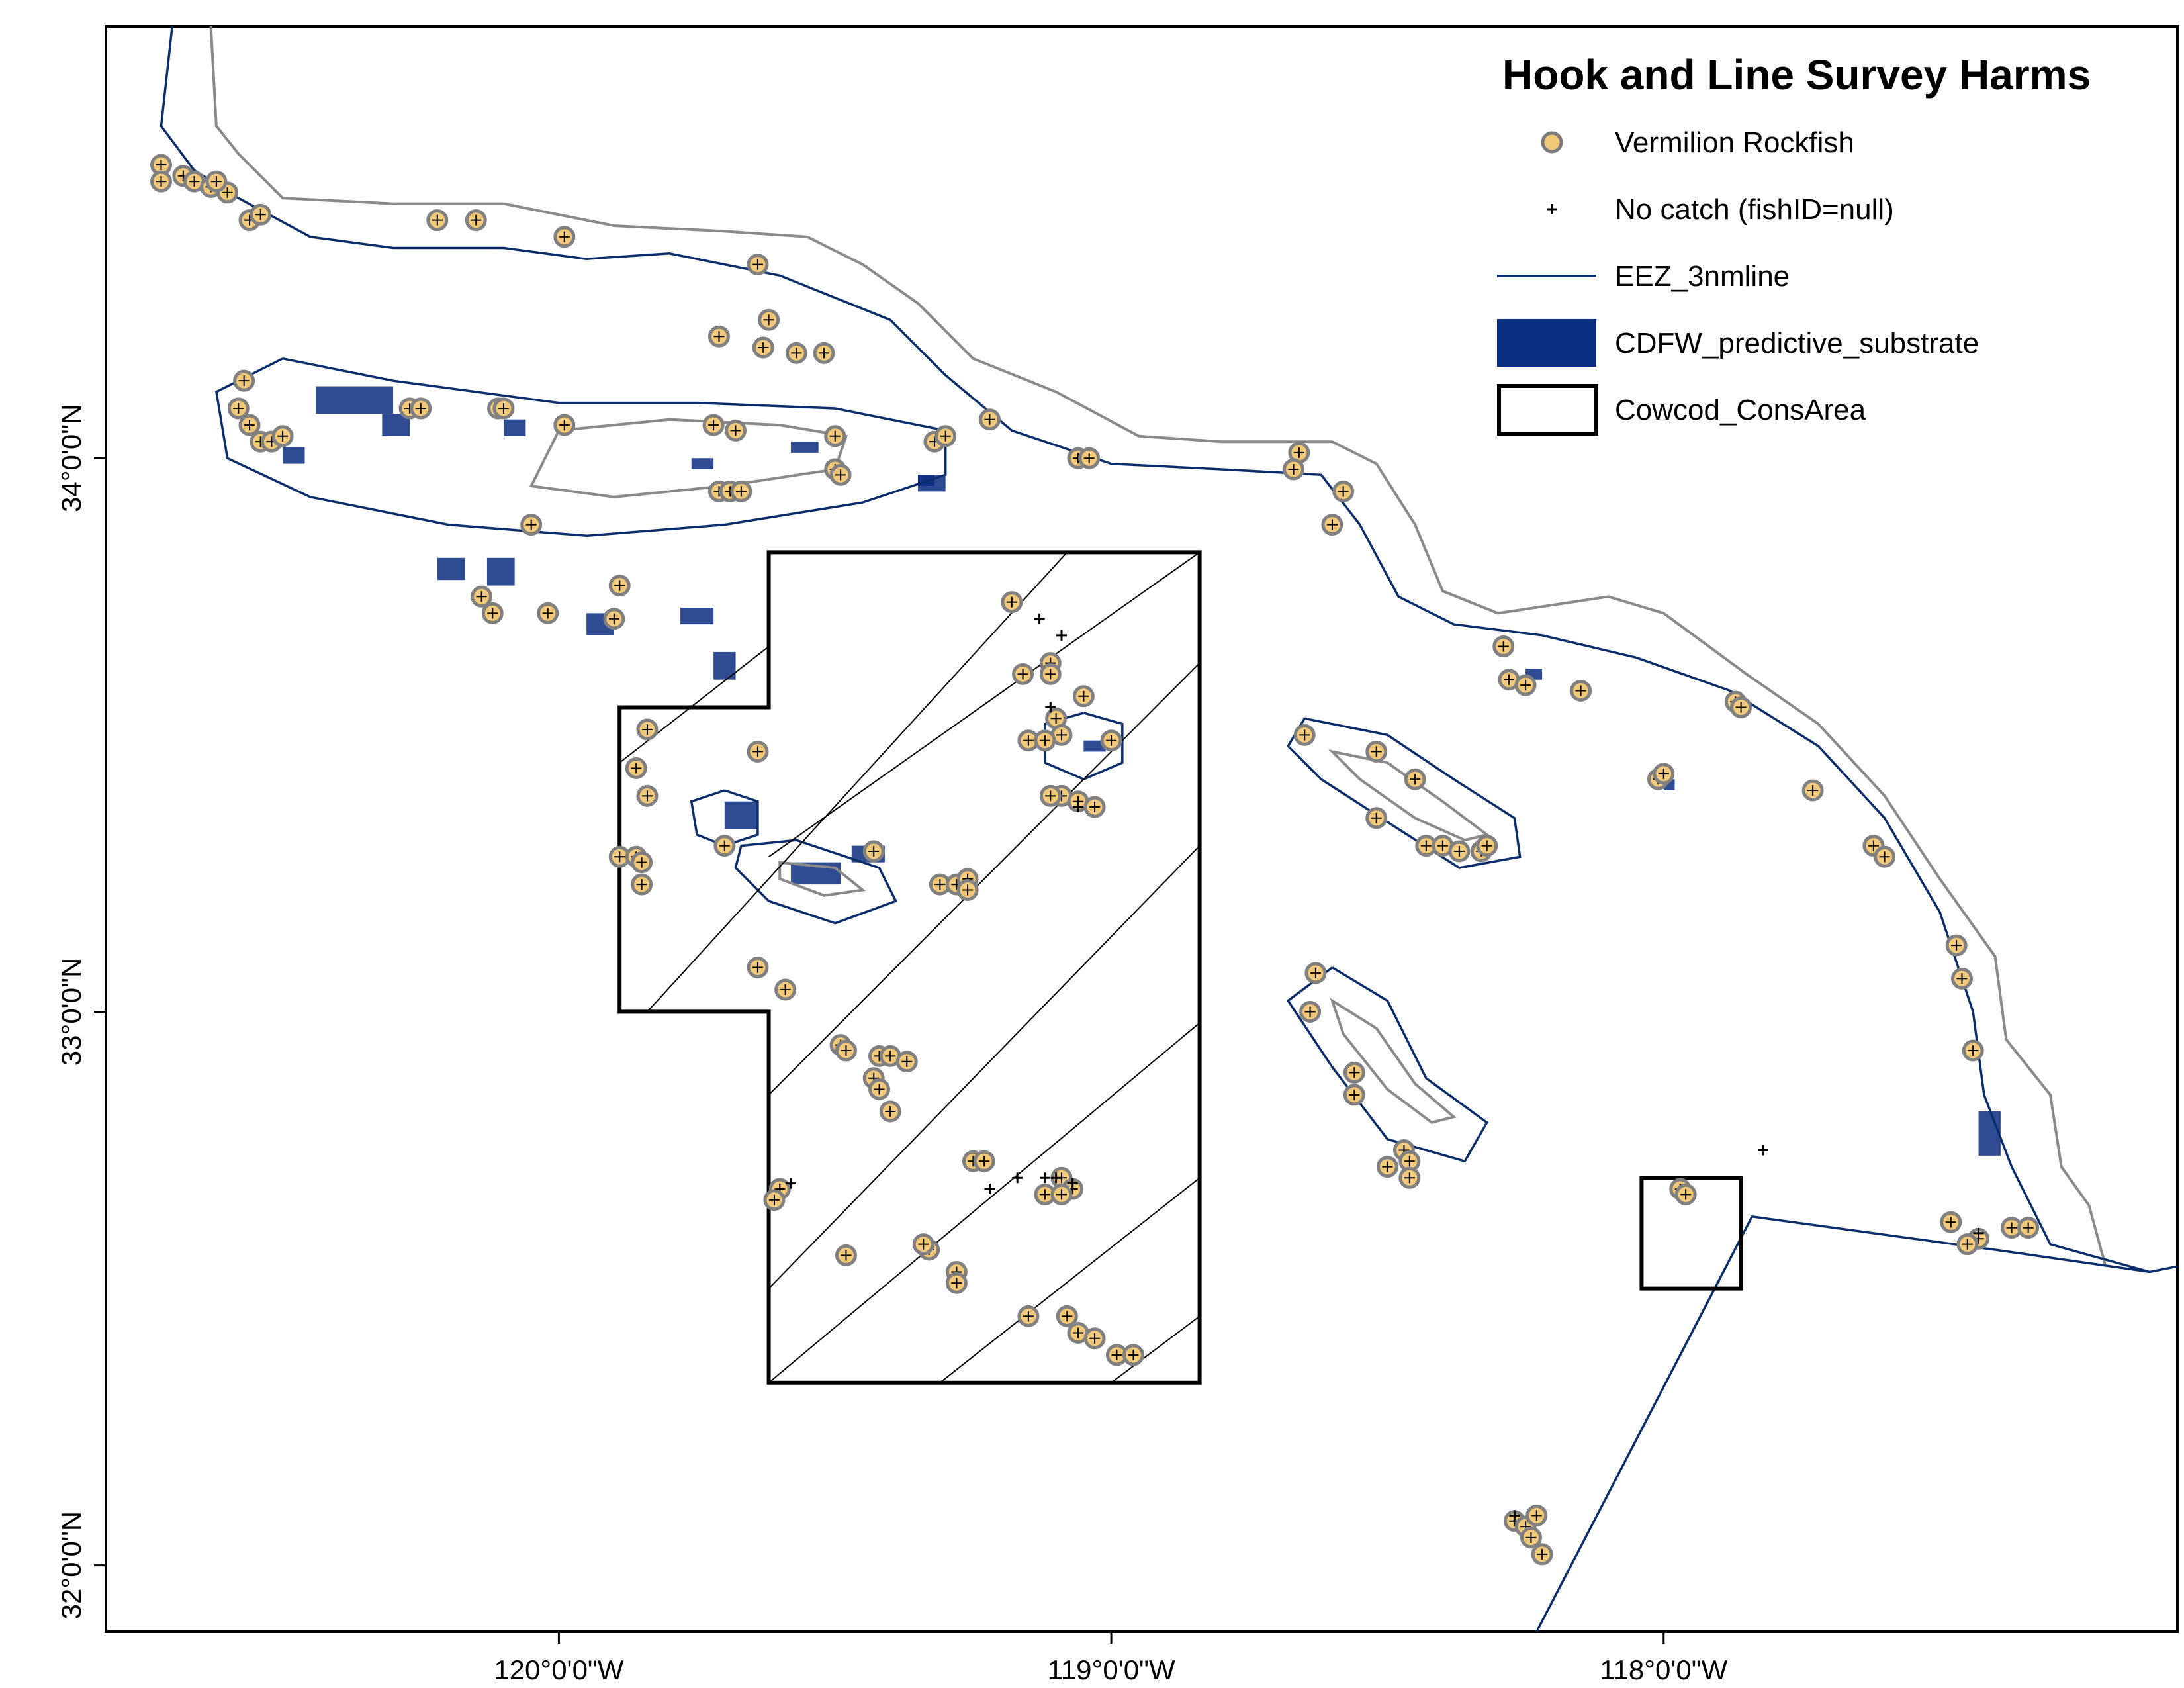  I want to click on coastline-san-clemente, so click(1393, 1061).